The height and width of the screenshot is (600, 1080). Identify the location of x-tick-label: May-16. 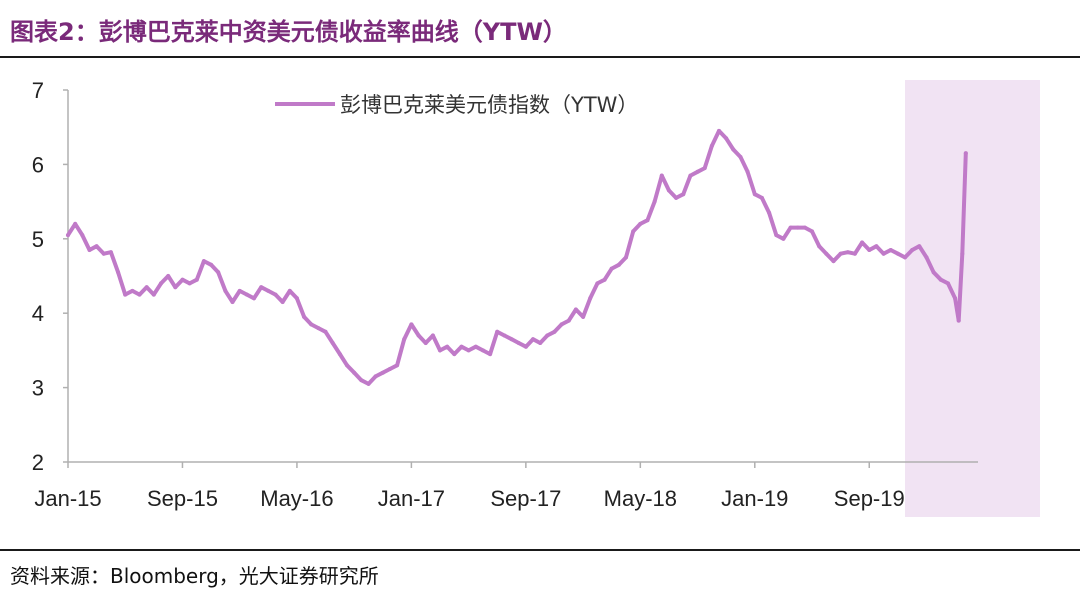
(296, 498).